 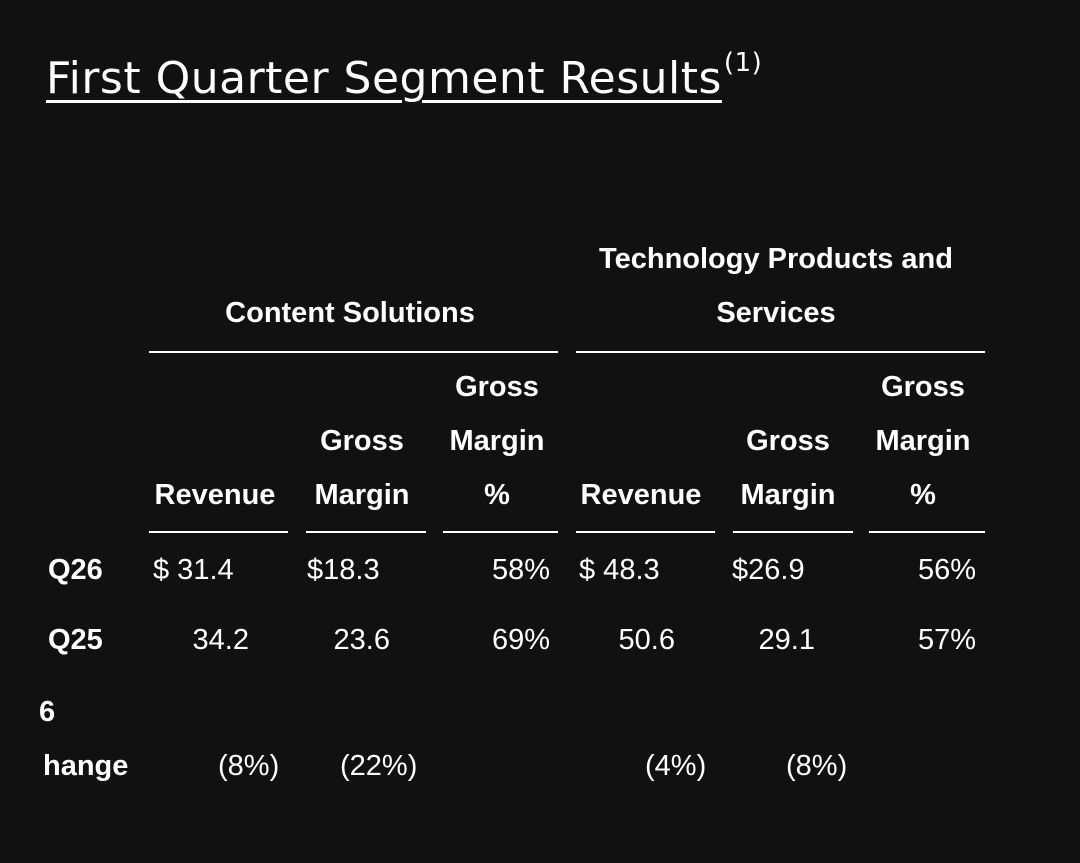 What do you see at coordinates (362, 495) in the screenshot?
I see `col-header-cs-gm-line2: Margin` at bounding box center [362, 495].